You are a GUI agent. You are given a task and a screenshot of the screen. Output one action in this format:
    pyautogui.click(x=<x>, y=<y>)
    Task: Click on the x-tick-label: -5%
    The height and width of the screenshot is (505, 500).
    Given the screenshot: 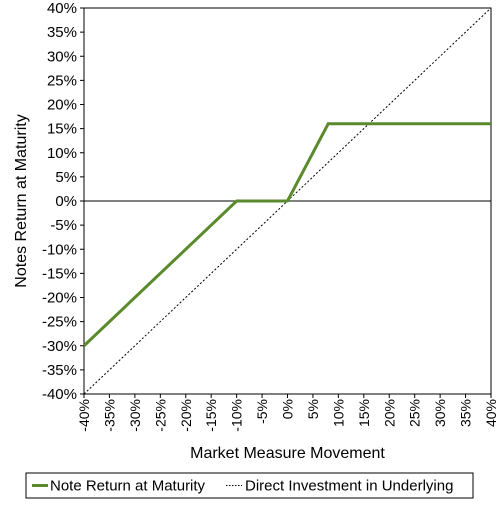 What is the action you would take?
    pyautogui.click(x=262, y=411)
    